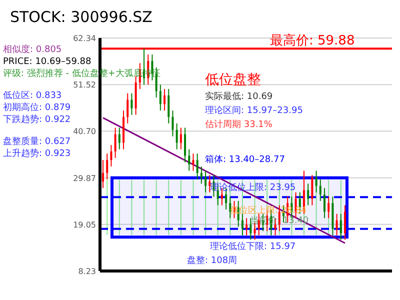 This screenshot has height=300, width=400. Describe the element at coordinates (81, 17) in the screenshot. I see `chart-title: STOCK: 300996.SZ` at that location.